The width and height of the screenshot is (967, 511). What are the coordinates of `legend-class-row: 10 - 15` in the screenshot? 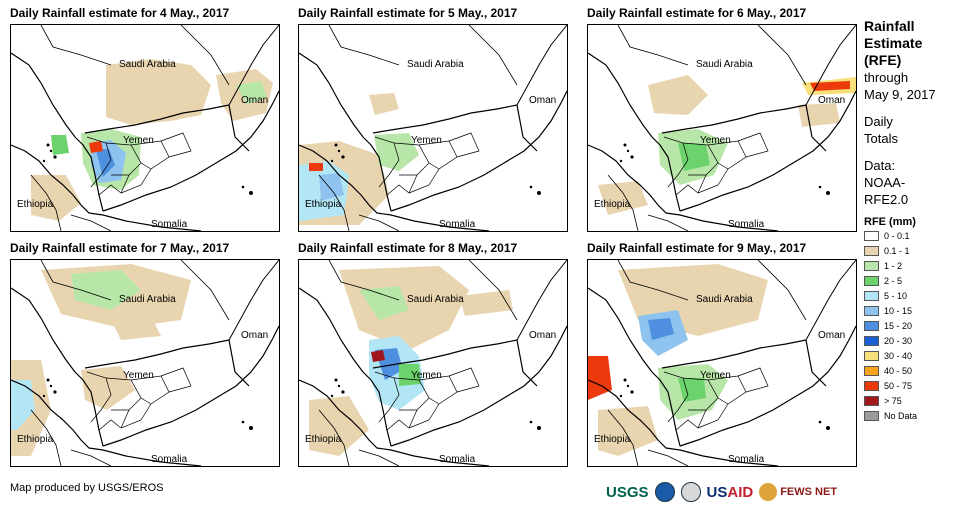 It's located at (914, 310).